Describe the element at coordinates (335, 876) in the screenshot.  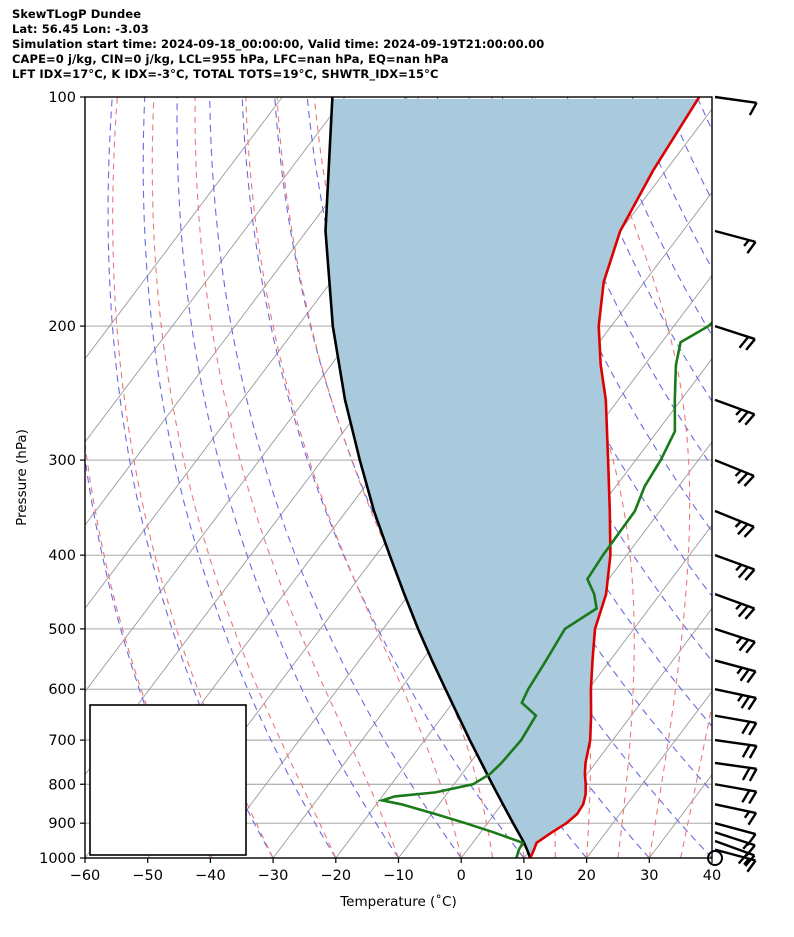
I see `temperature-tick-label: −20` at that location.